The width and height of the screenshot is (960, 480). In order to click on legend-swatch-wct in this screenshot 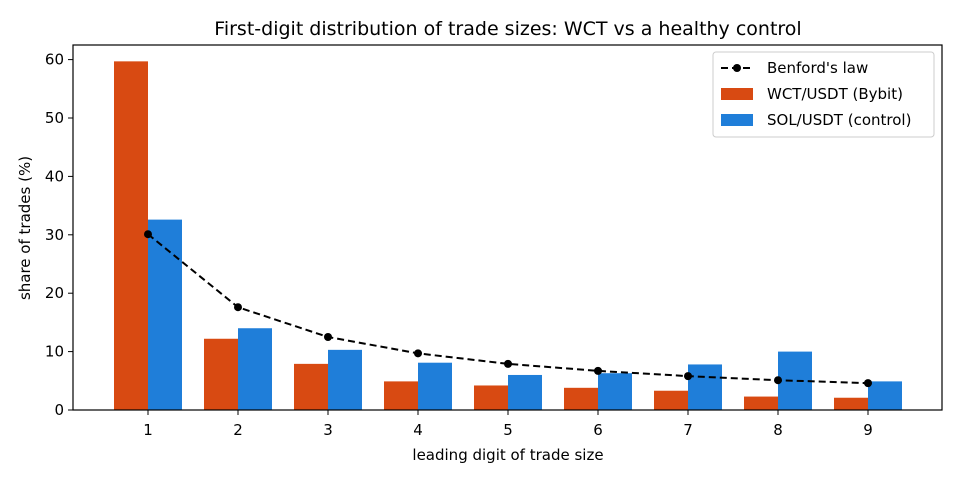, I will do `click(737, 94)`.